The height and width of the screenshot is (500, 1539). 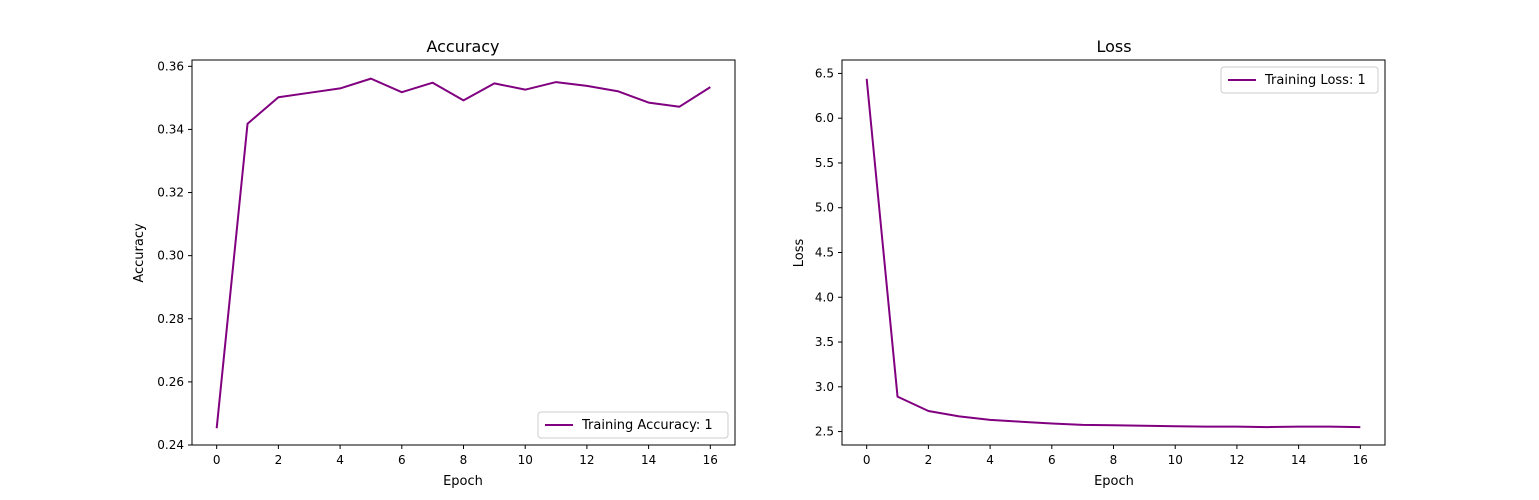 I want to click on accuracy-y-ticks: 0.24 0.26 0.28 0.30 0.32 0.34 0.36, so click(x=174, y=255).